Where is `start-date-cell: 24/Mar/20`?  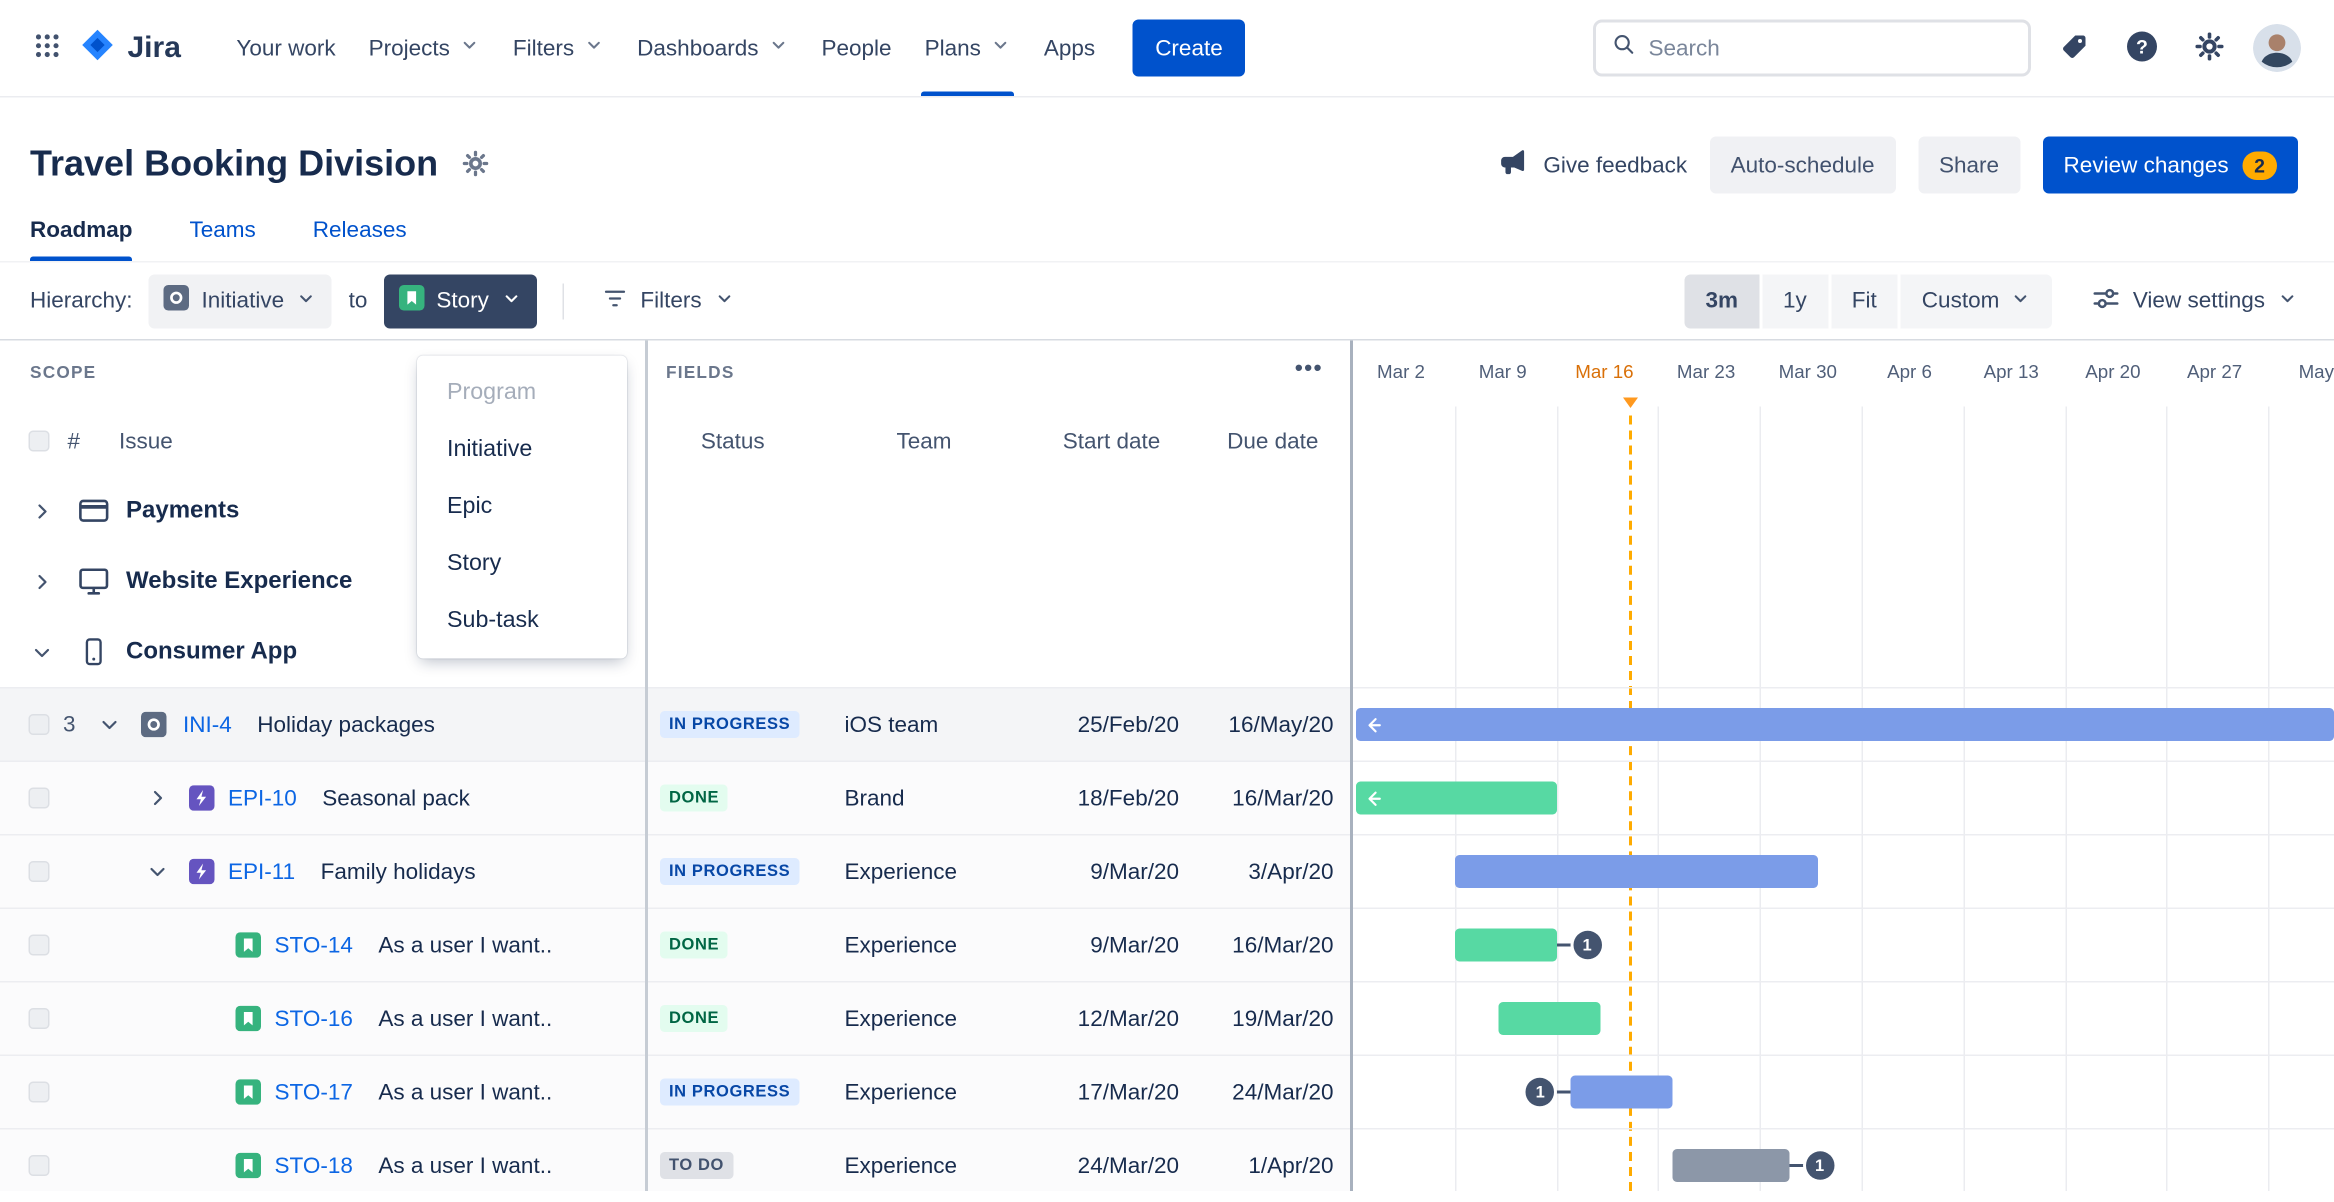
start-date-cell: 24/Mar/20 is located at coordinates (1111, 1160).